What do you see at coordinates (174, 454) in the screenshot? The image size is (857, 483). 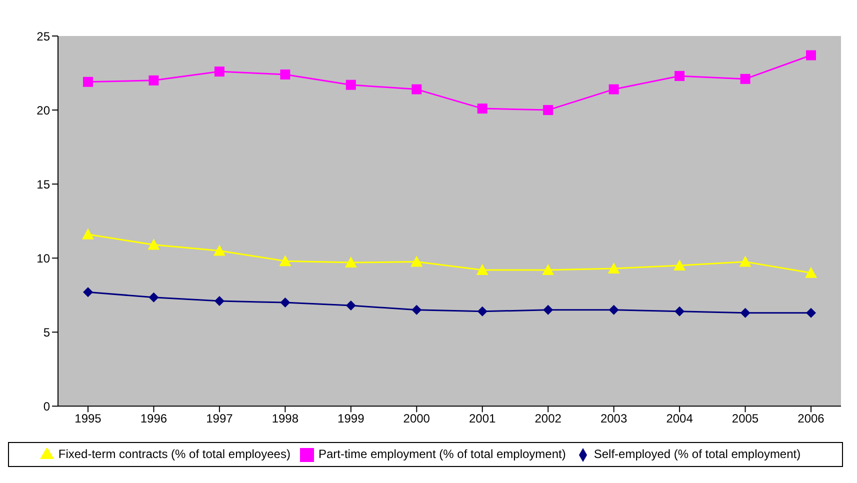 I see `legend-label: Fixed-term contracts (% of total employees)` at bounding box center [174, 454].